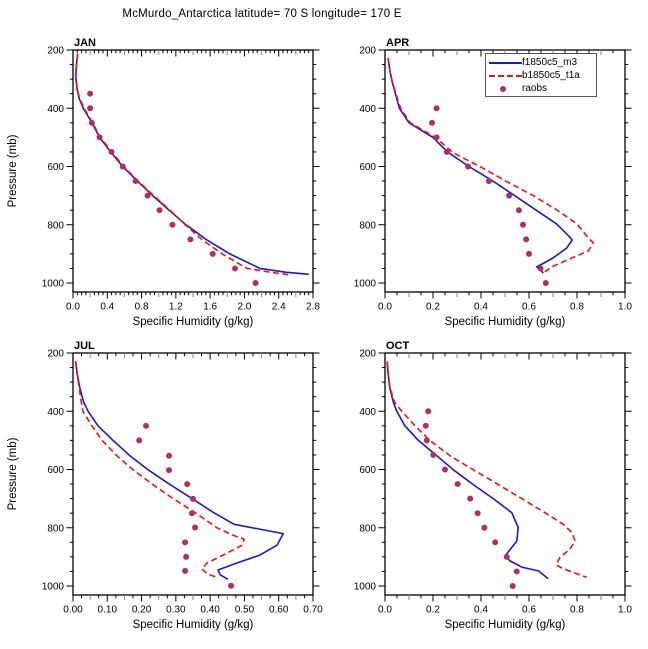  What do you see at coordinates (53, 284) in the screenshot?
I see `y-tick-label: 1000` at bounding box center [53, 284].